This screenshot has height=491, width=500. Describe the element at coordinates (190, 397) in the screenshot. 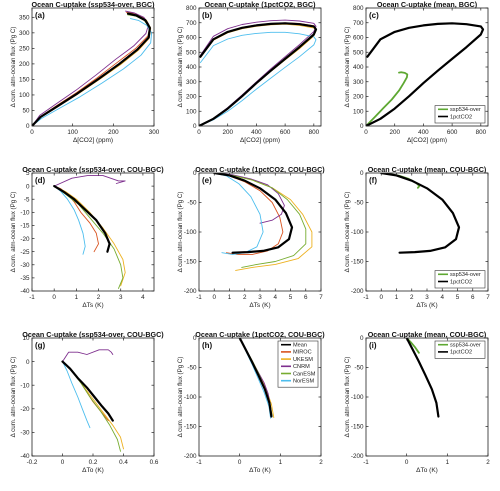

I see `y-tick-label: -100` at that location.